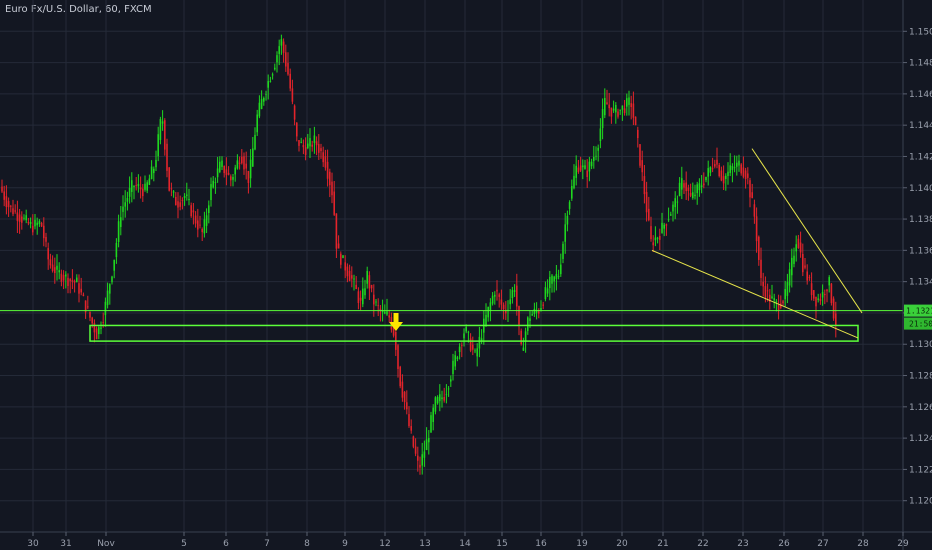 The image size is (932, 550). What do you see at coordinates (918, 323) in the screenshot?
I see `countdown-badge: 21:50` at bounding box center [918, 323].